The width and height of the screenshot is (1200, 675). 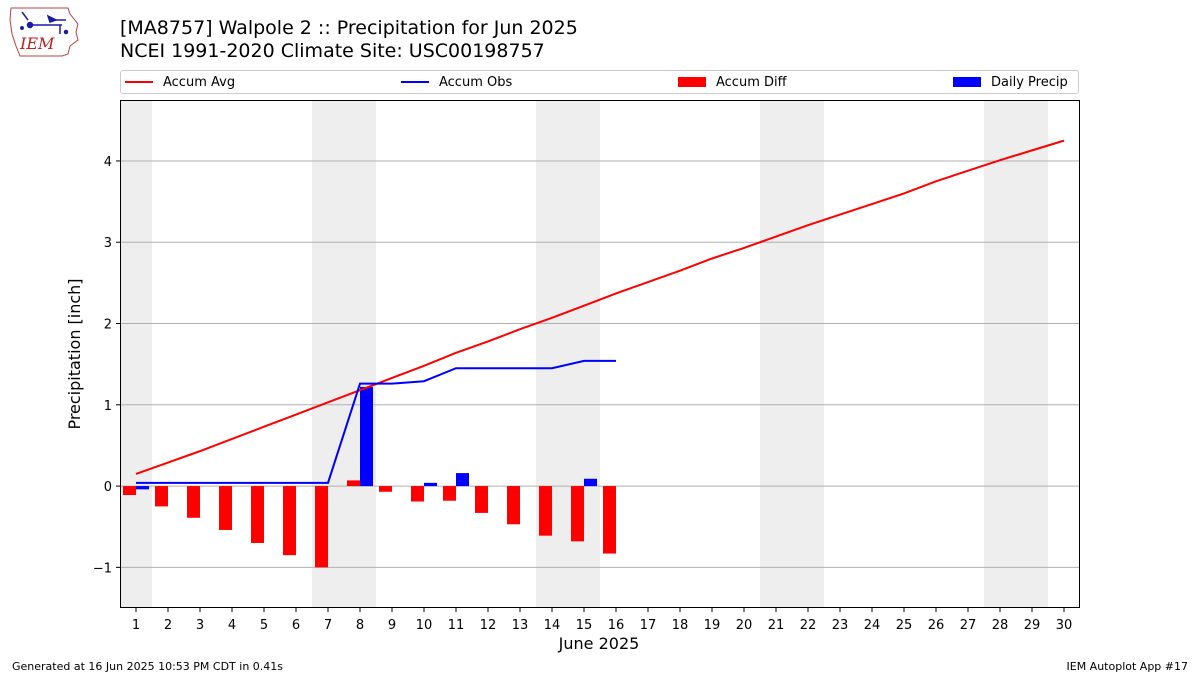 I want to click on x-tick-label-24: 24, so click(x=872, y=625).